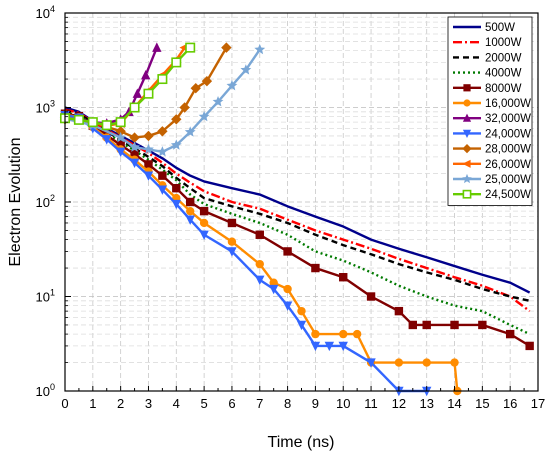 This screenshot has height=458, width=550. I want to click on legend-label: 25,000W, so click(508, 180).